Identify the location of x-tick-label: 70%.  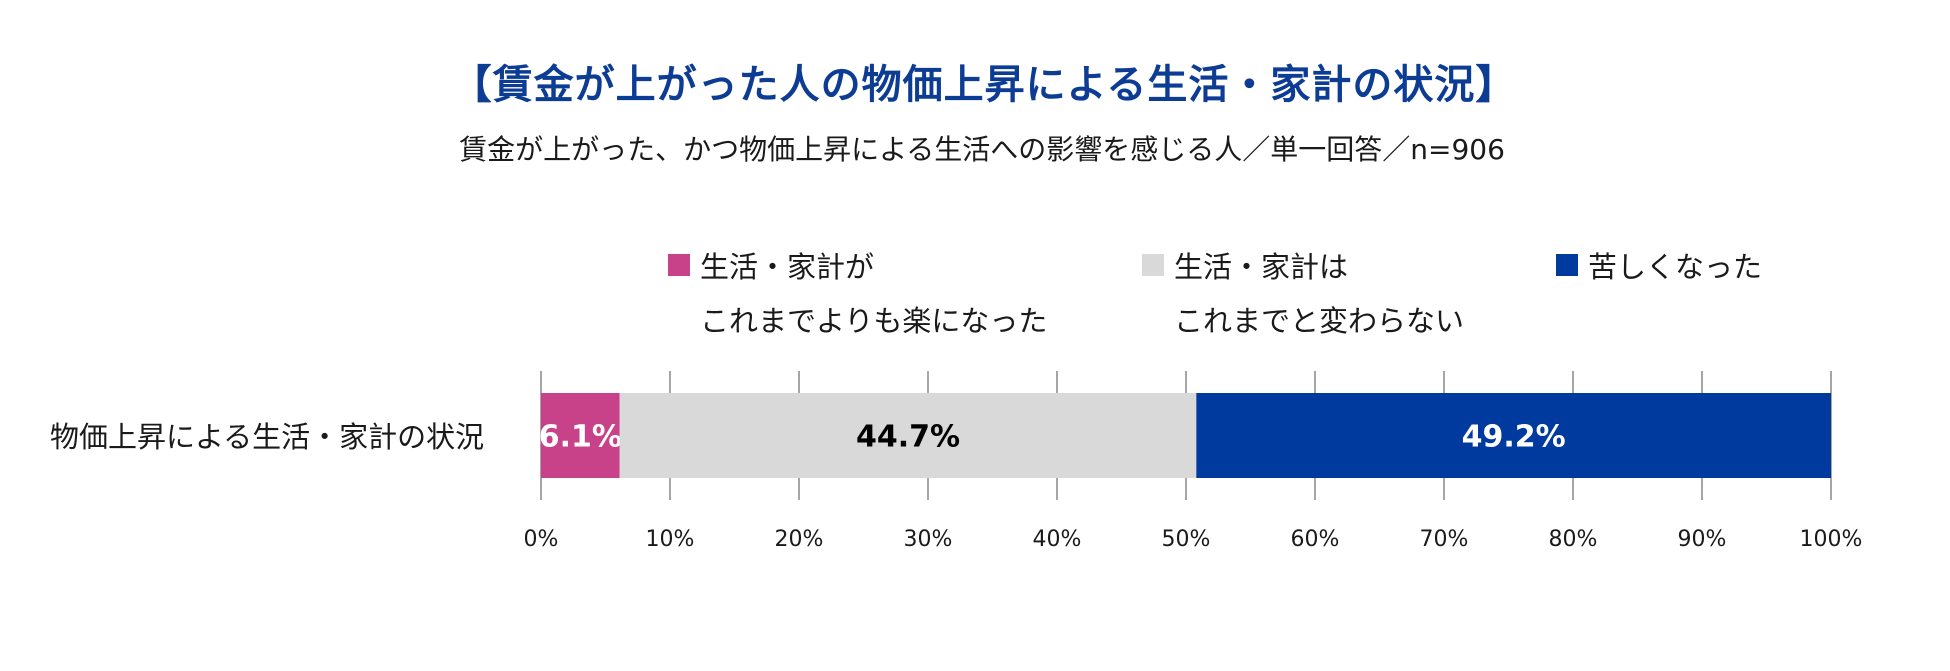
(1444, 539).